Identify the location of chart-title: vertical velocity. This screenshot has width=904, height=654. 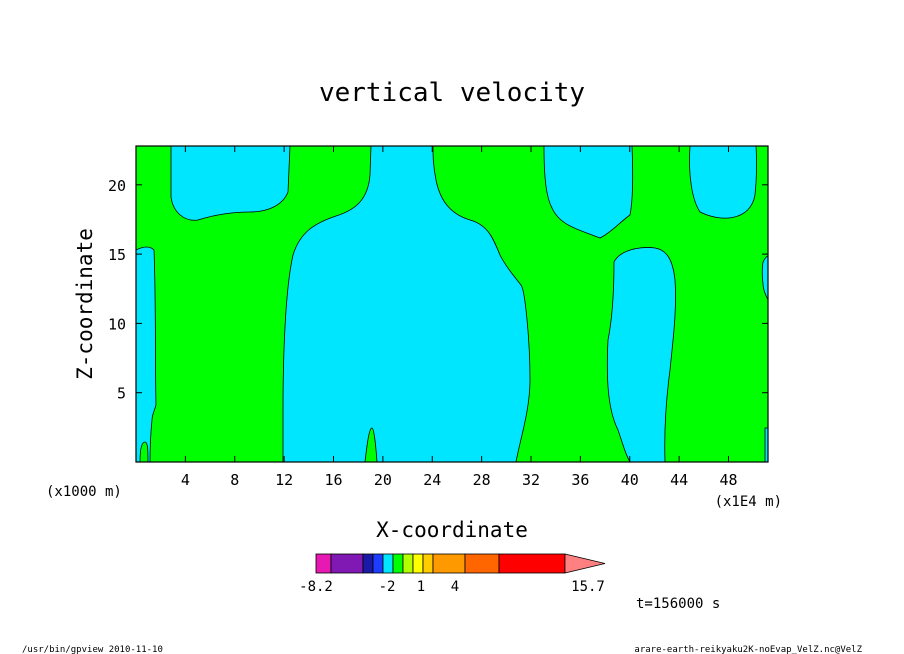
(452, 93).